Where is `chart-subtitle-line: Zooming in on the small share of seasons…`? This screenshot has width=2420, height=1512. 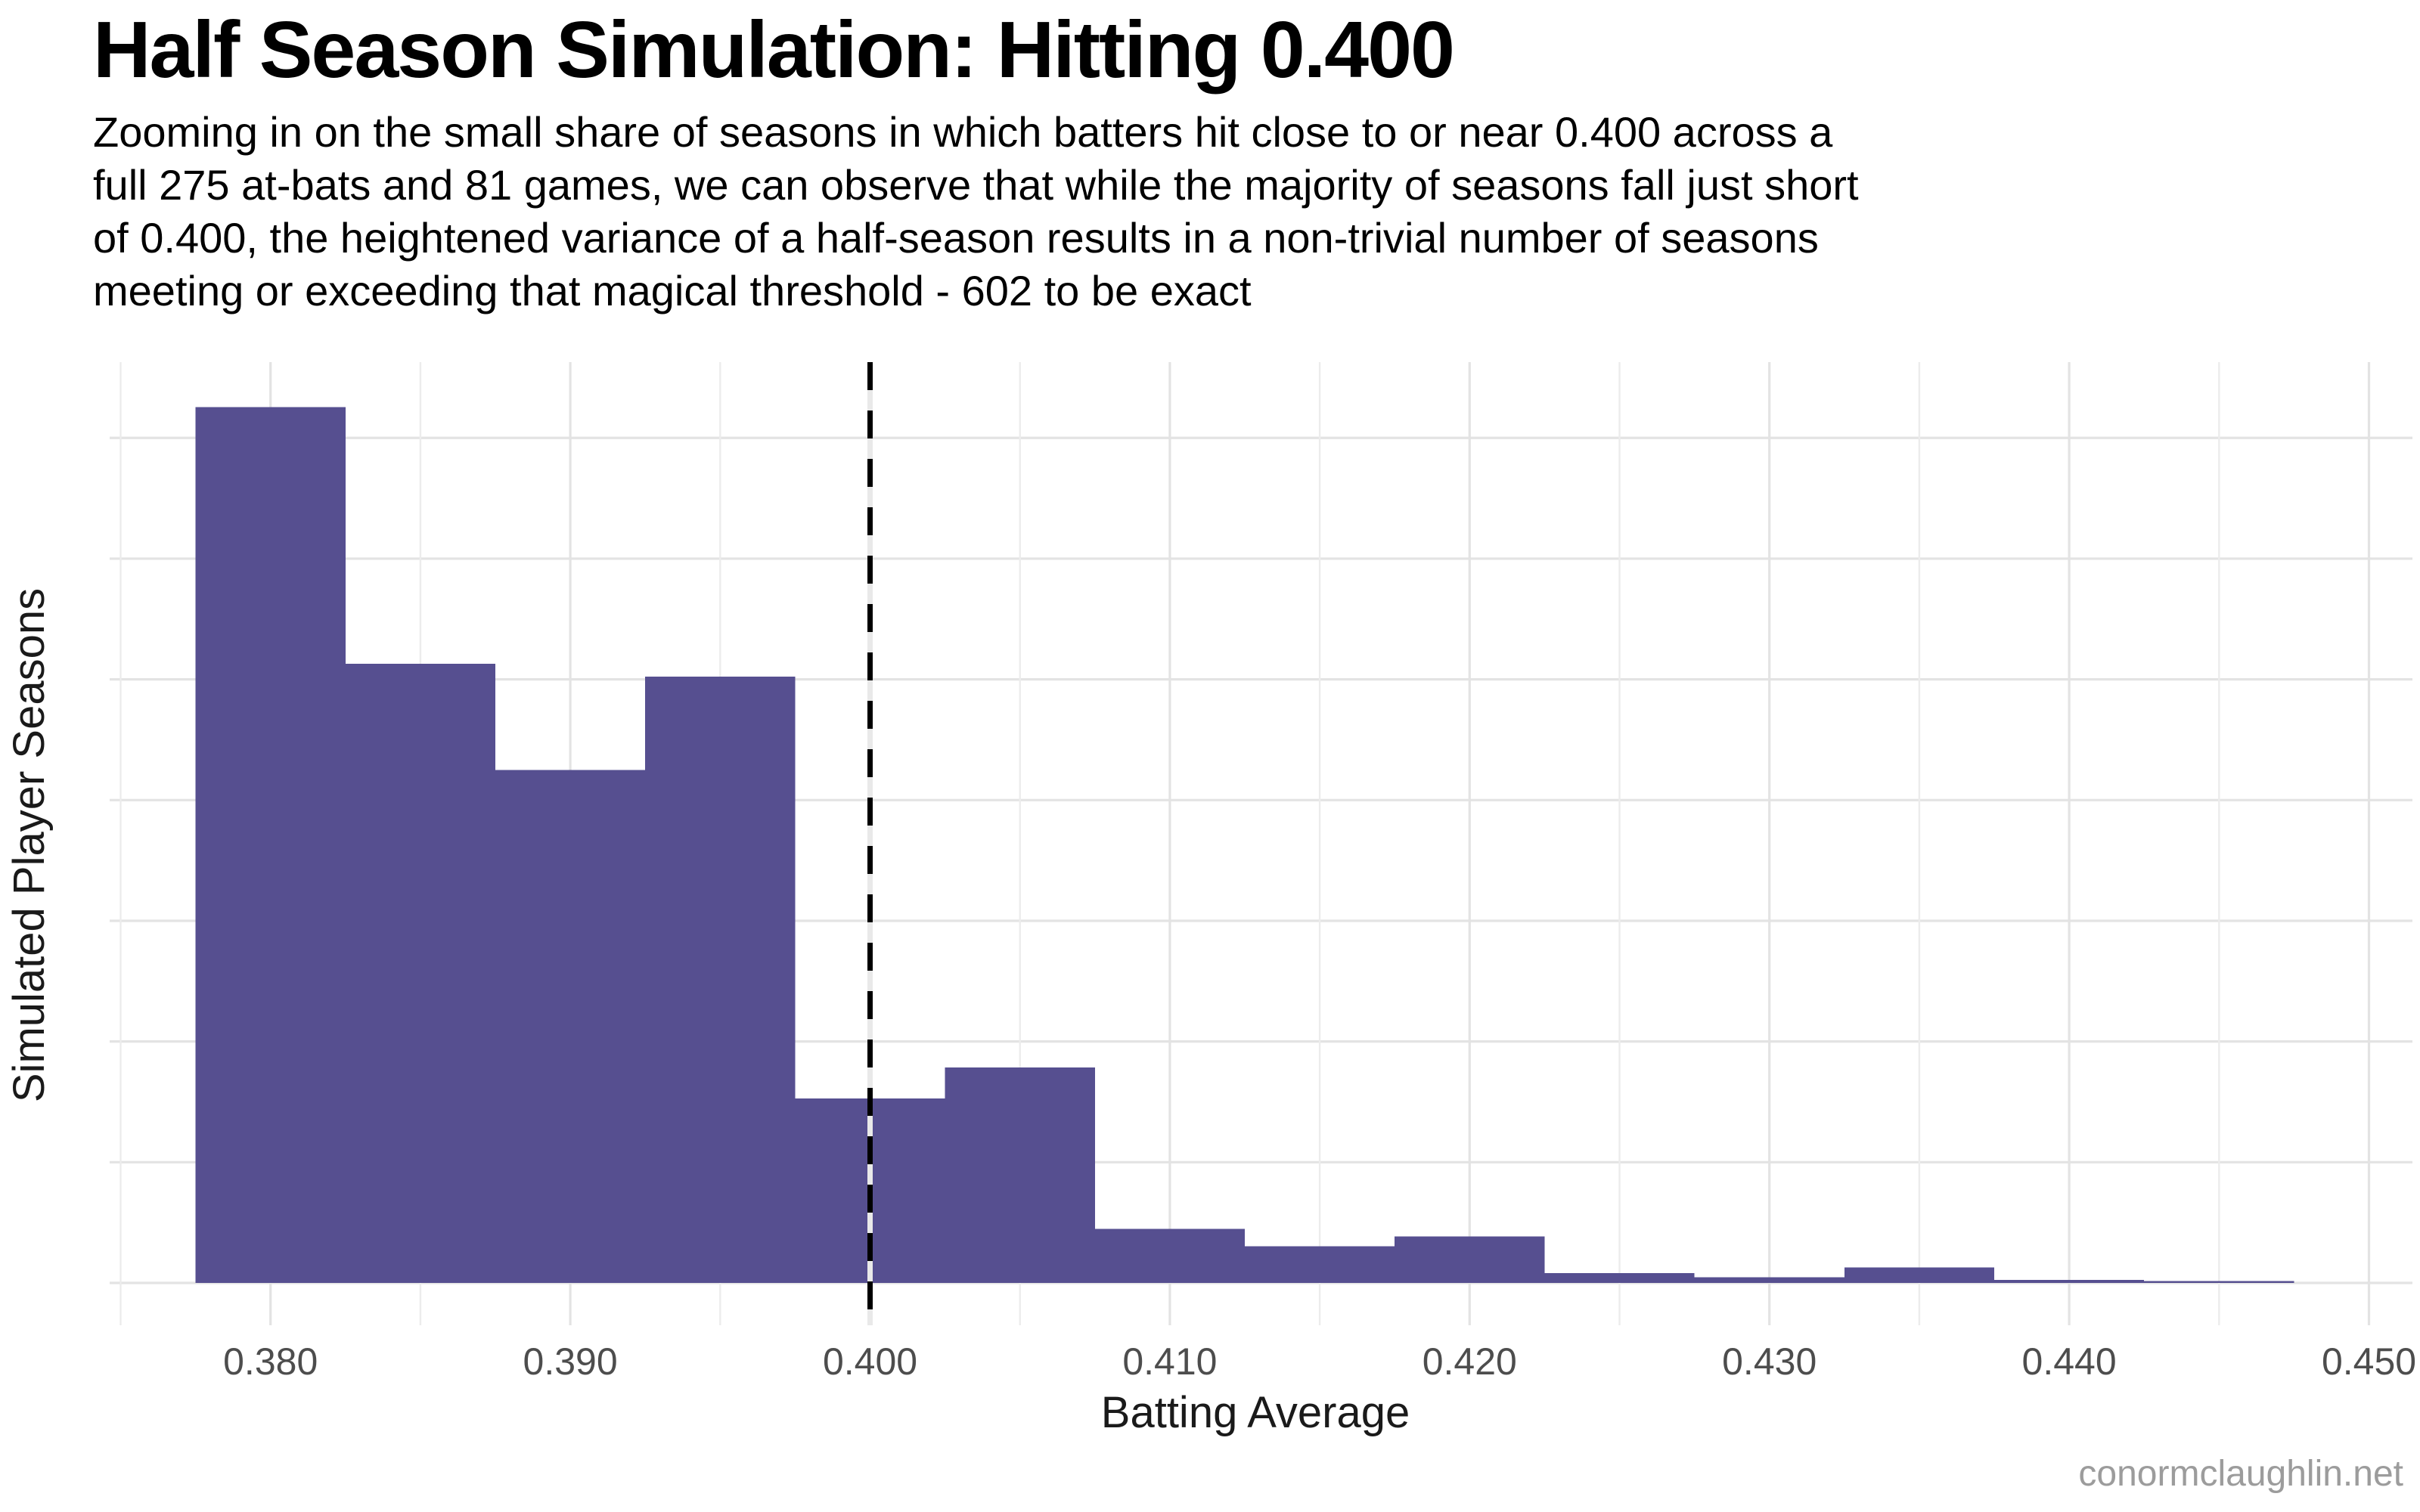
chart-subtitle-line: Zooming in on the small share of seasons… is located at coordinates (963, 132).